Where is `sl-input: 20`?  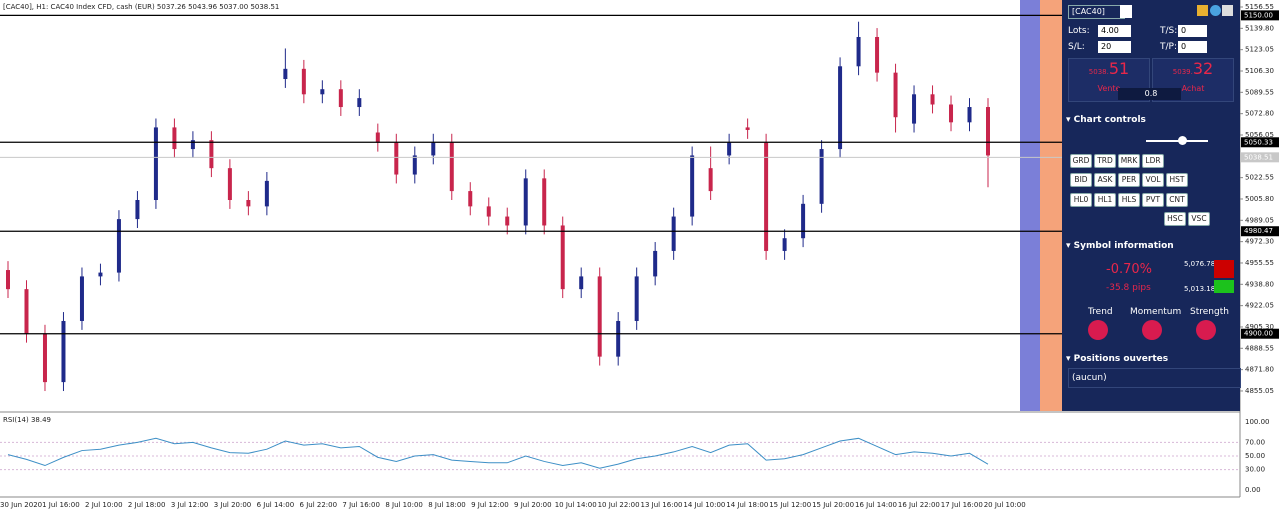 sl-input: 20 is located at coordinates (1114, 47).